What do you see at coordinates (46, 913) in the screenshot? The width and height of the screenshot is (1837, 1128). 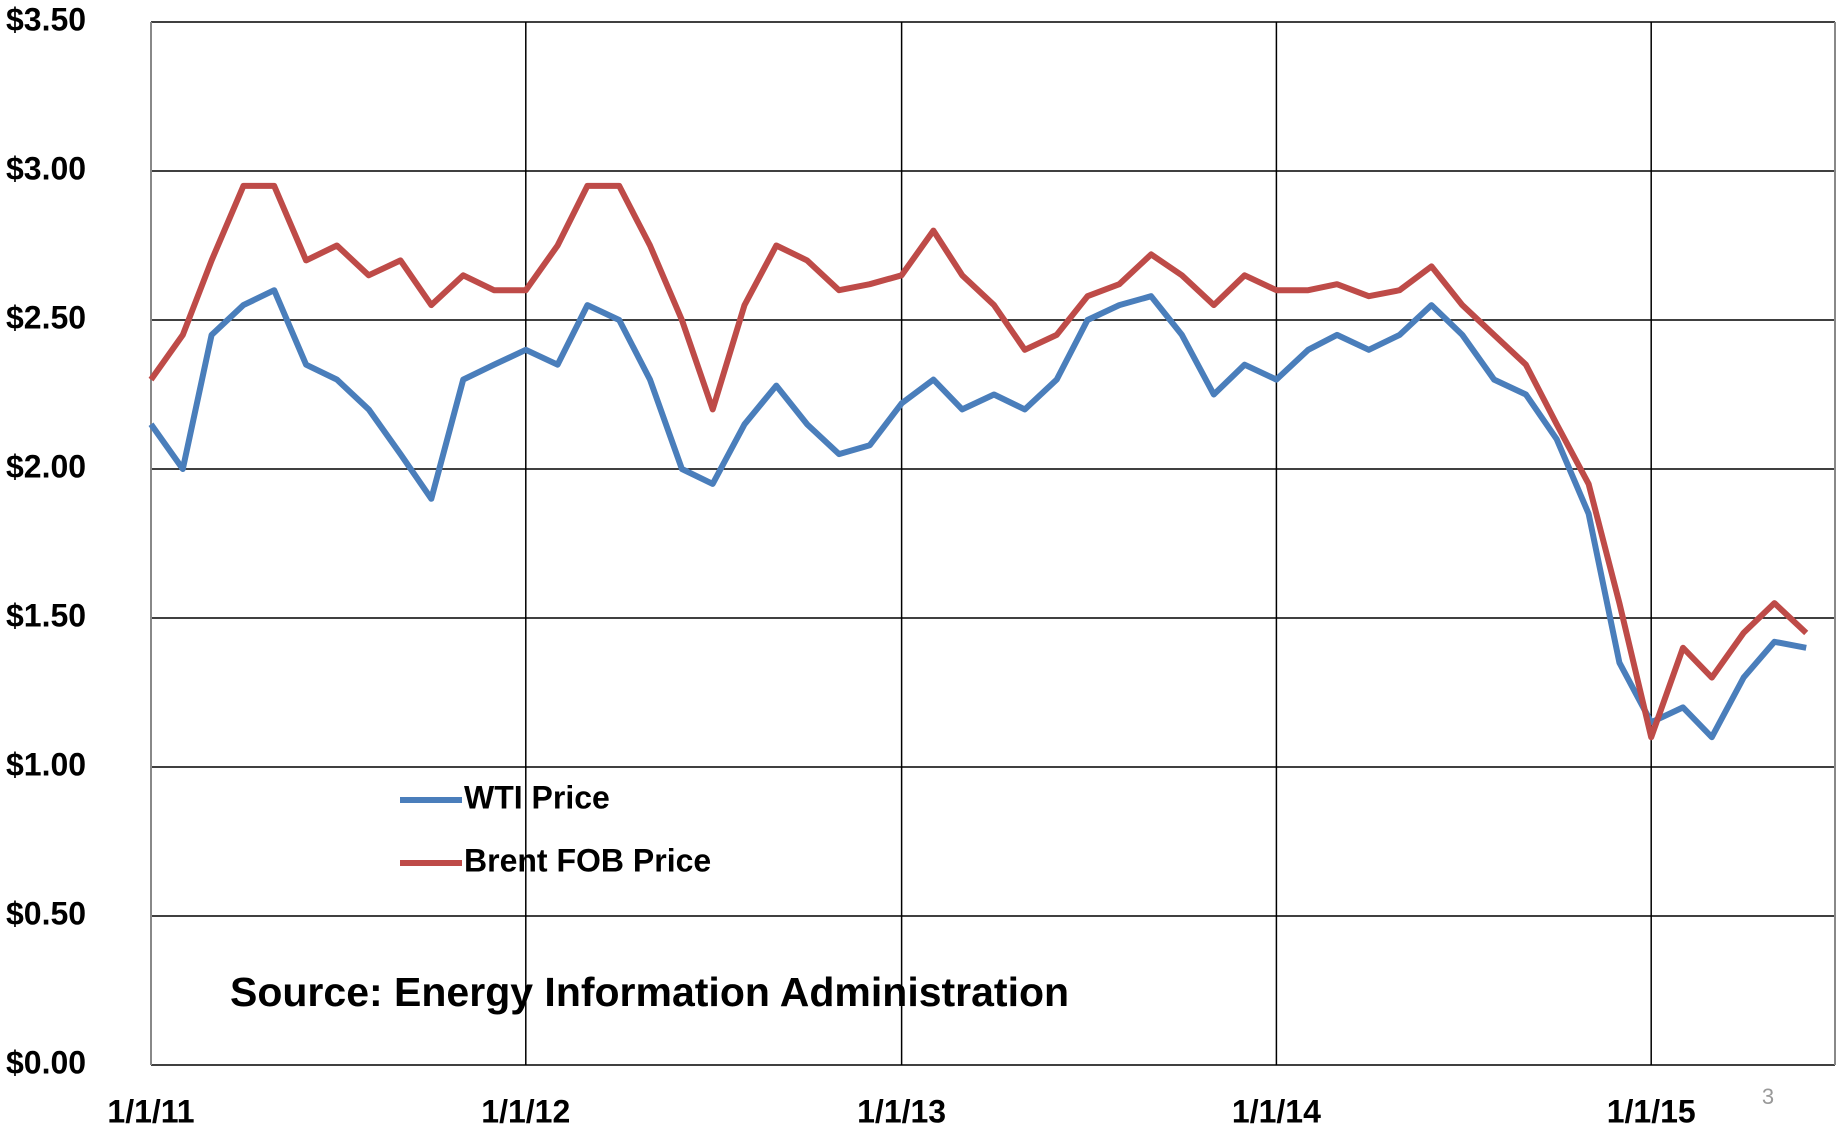 I see `y-tick-label: $0.50` at bounding box center [46, 913].